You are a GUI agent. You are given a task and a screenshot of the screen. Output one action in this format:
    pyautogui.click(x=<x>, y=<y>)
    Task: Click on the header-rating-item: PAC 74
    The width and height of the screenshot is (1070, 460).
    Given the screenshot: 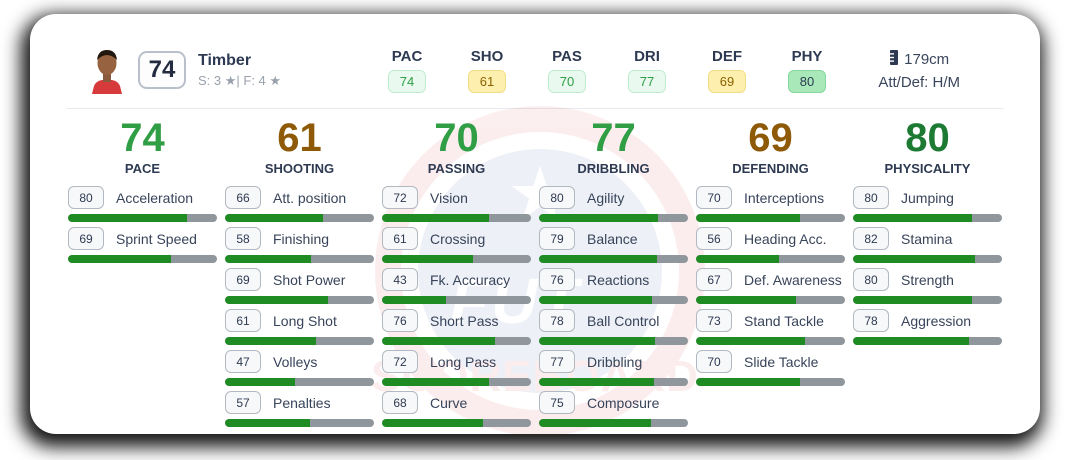 What is the action you would take?
    pyautogui.click(x=407, y=70)
    